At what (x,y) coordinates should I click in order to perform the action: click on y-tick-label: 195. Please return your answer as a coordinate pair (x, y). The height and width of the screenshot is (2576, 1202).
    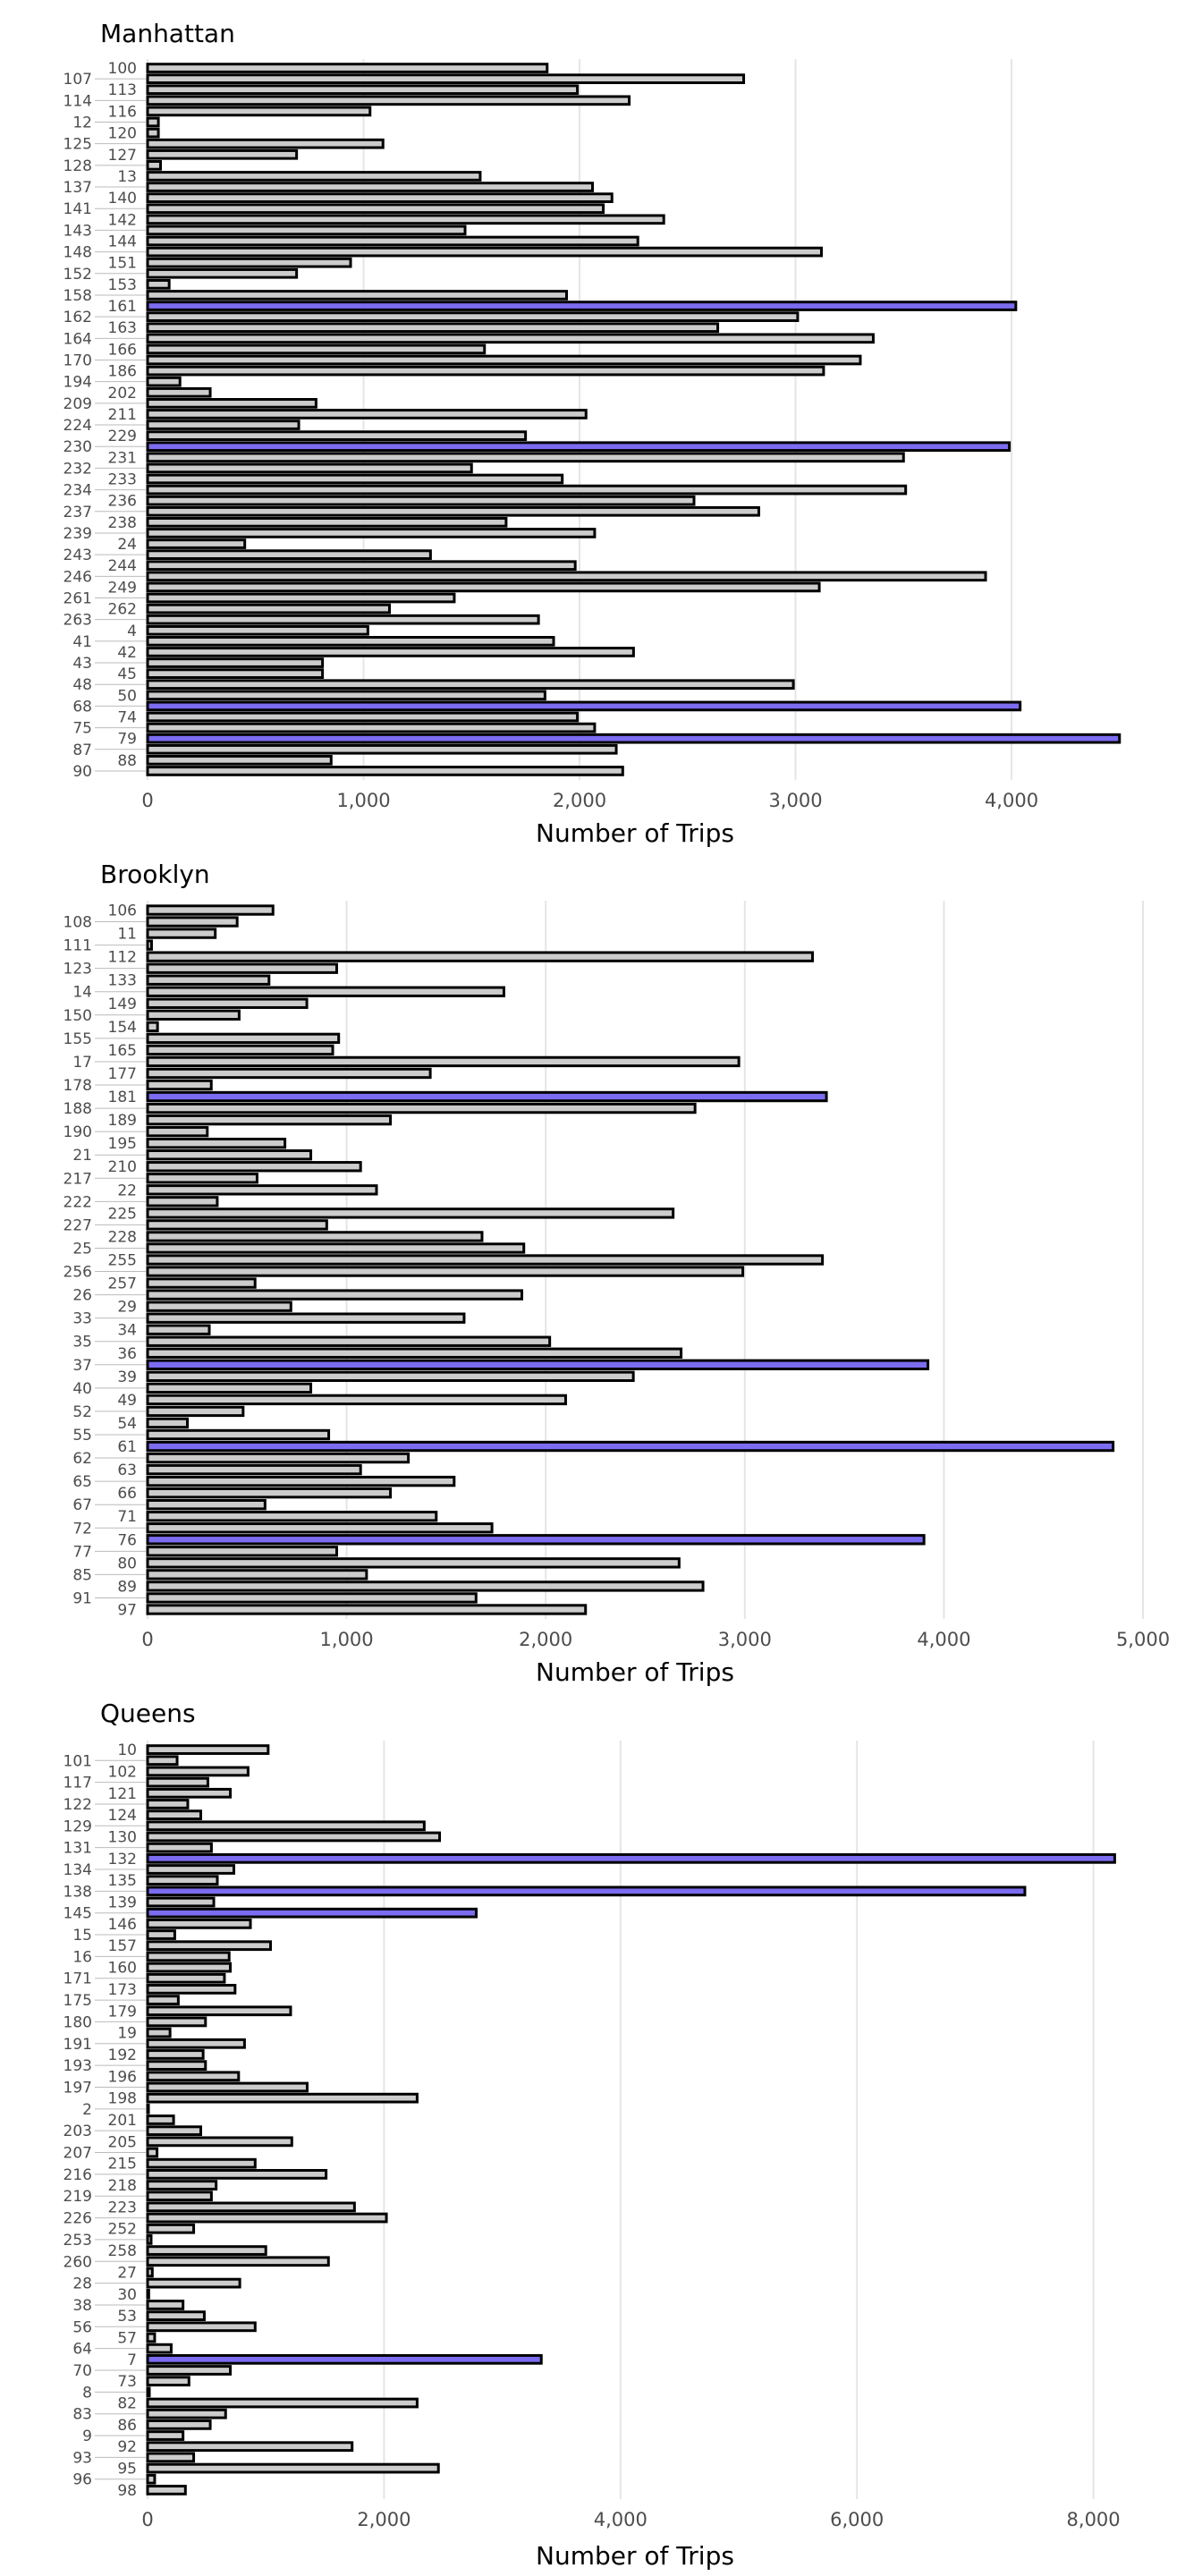
    Looking at the image, I should click on (122, 1144).